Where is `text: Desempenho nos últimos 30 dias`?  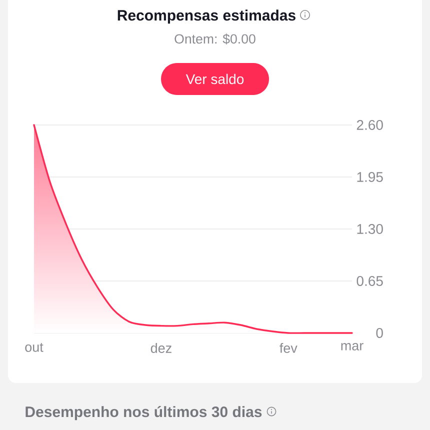 text: Desempenho nos últimos 30 dias is located at coordinates (144, 413).